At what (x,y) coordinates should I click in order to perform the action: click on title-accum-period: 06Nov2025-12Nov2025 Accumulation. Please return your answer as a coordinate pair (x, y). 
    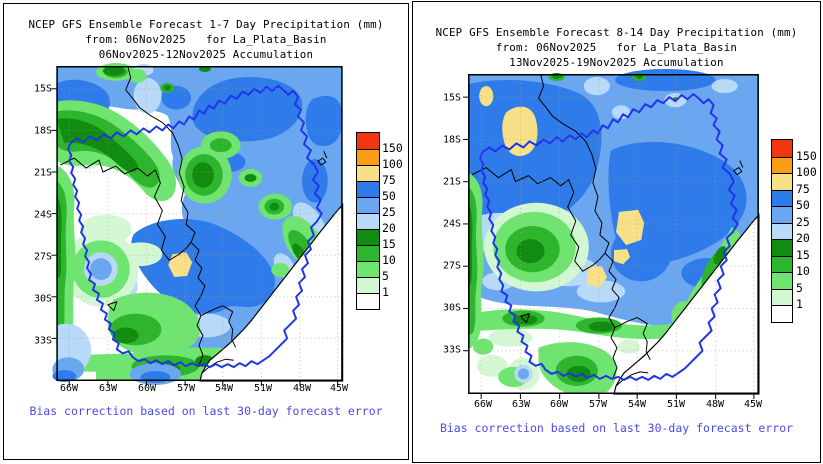
    Looking at the image, I should click on (206, 54).